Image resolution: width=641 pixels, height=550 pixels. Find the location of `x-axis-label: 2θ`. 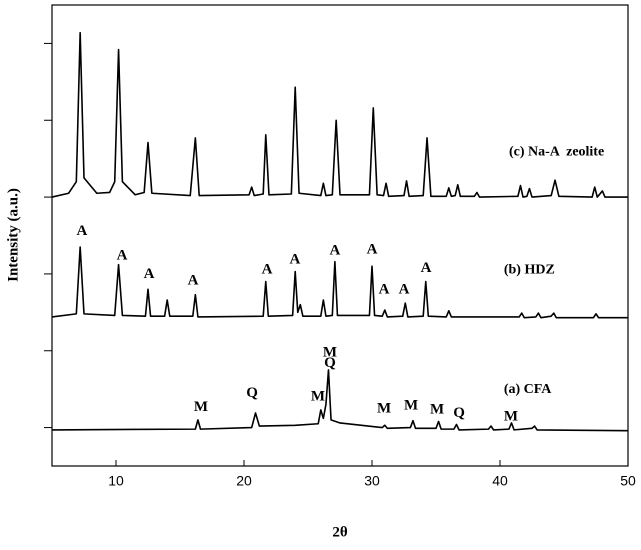

x-axis-label: 2θ is located at coordinates (340, 532).